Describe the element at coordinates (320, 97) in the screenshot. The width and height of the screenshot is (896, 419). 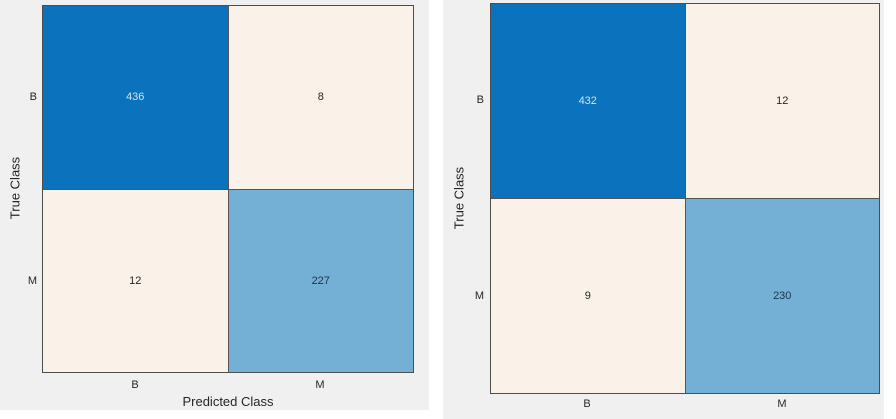
I see `matrix-cell-true-b-pred-m: 8` at that location.